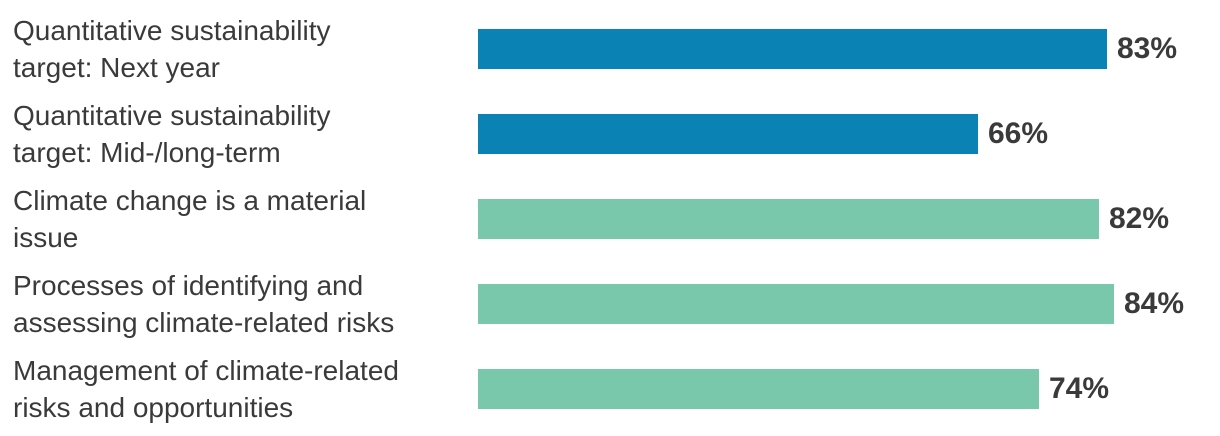  What do you see at coordinates (190, 200) in the screenshot?
I see `category-label-line: Climate change is a material` at bounding box center [190, 200].